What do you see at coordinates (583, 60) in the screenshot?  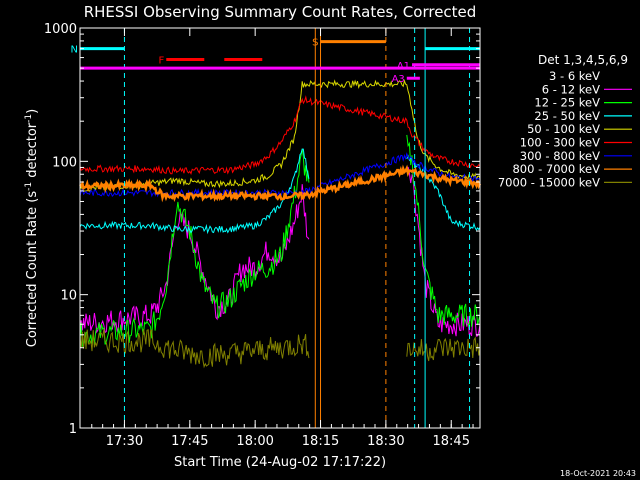 I see `legend-title: Det 1,3,4,5,6,9` at bounding box center [583, 60].